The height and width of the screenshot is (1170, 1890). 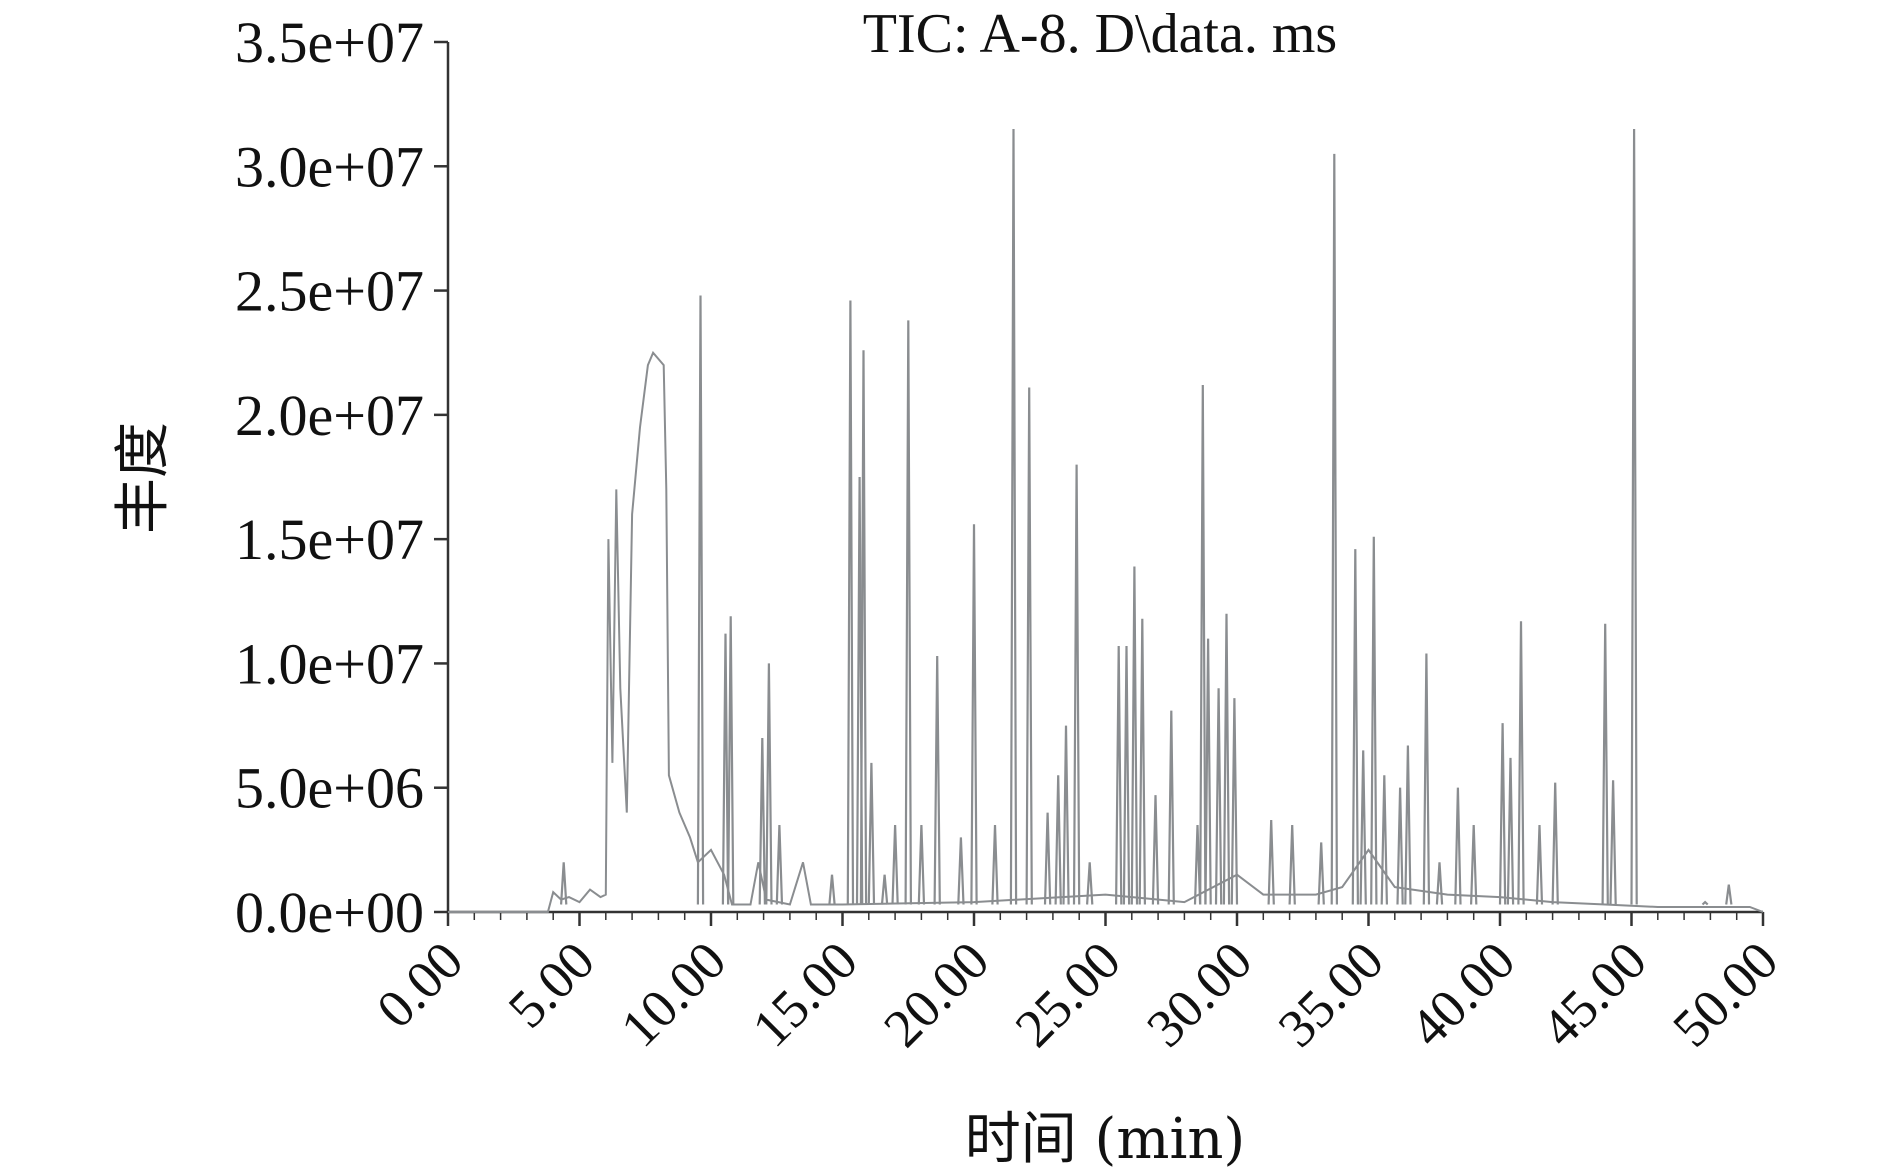 What do you see at coordinates (805, 994) in the screenshot?
I see `x-tick-label: 15.00` at bounding box center [805, 994].